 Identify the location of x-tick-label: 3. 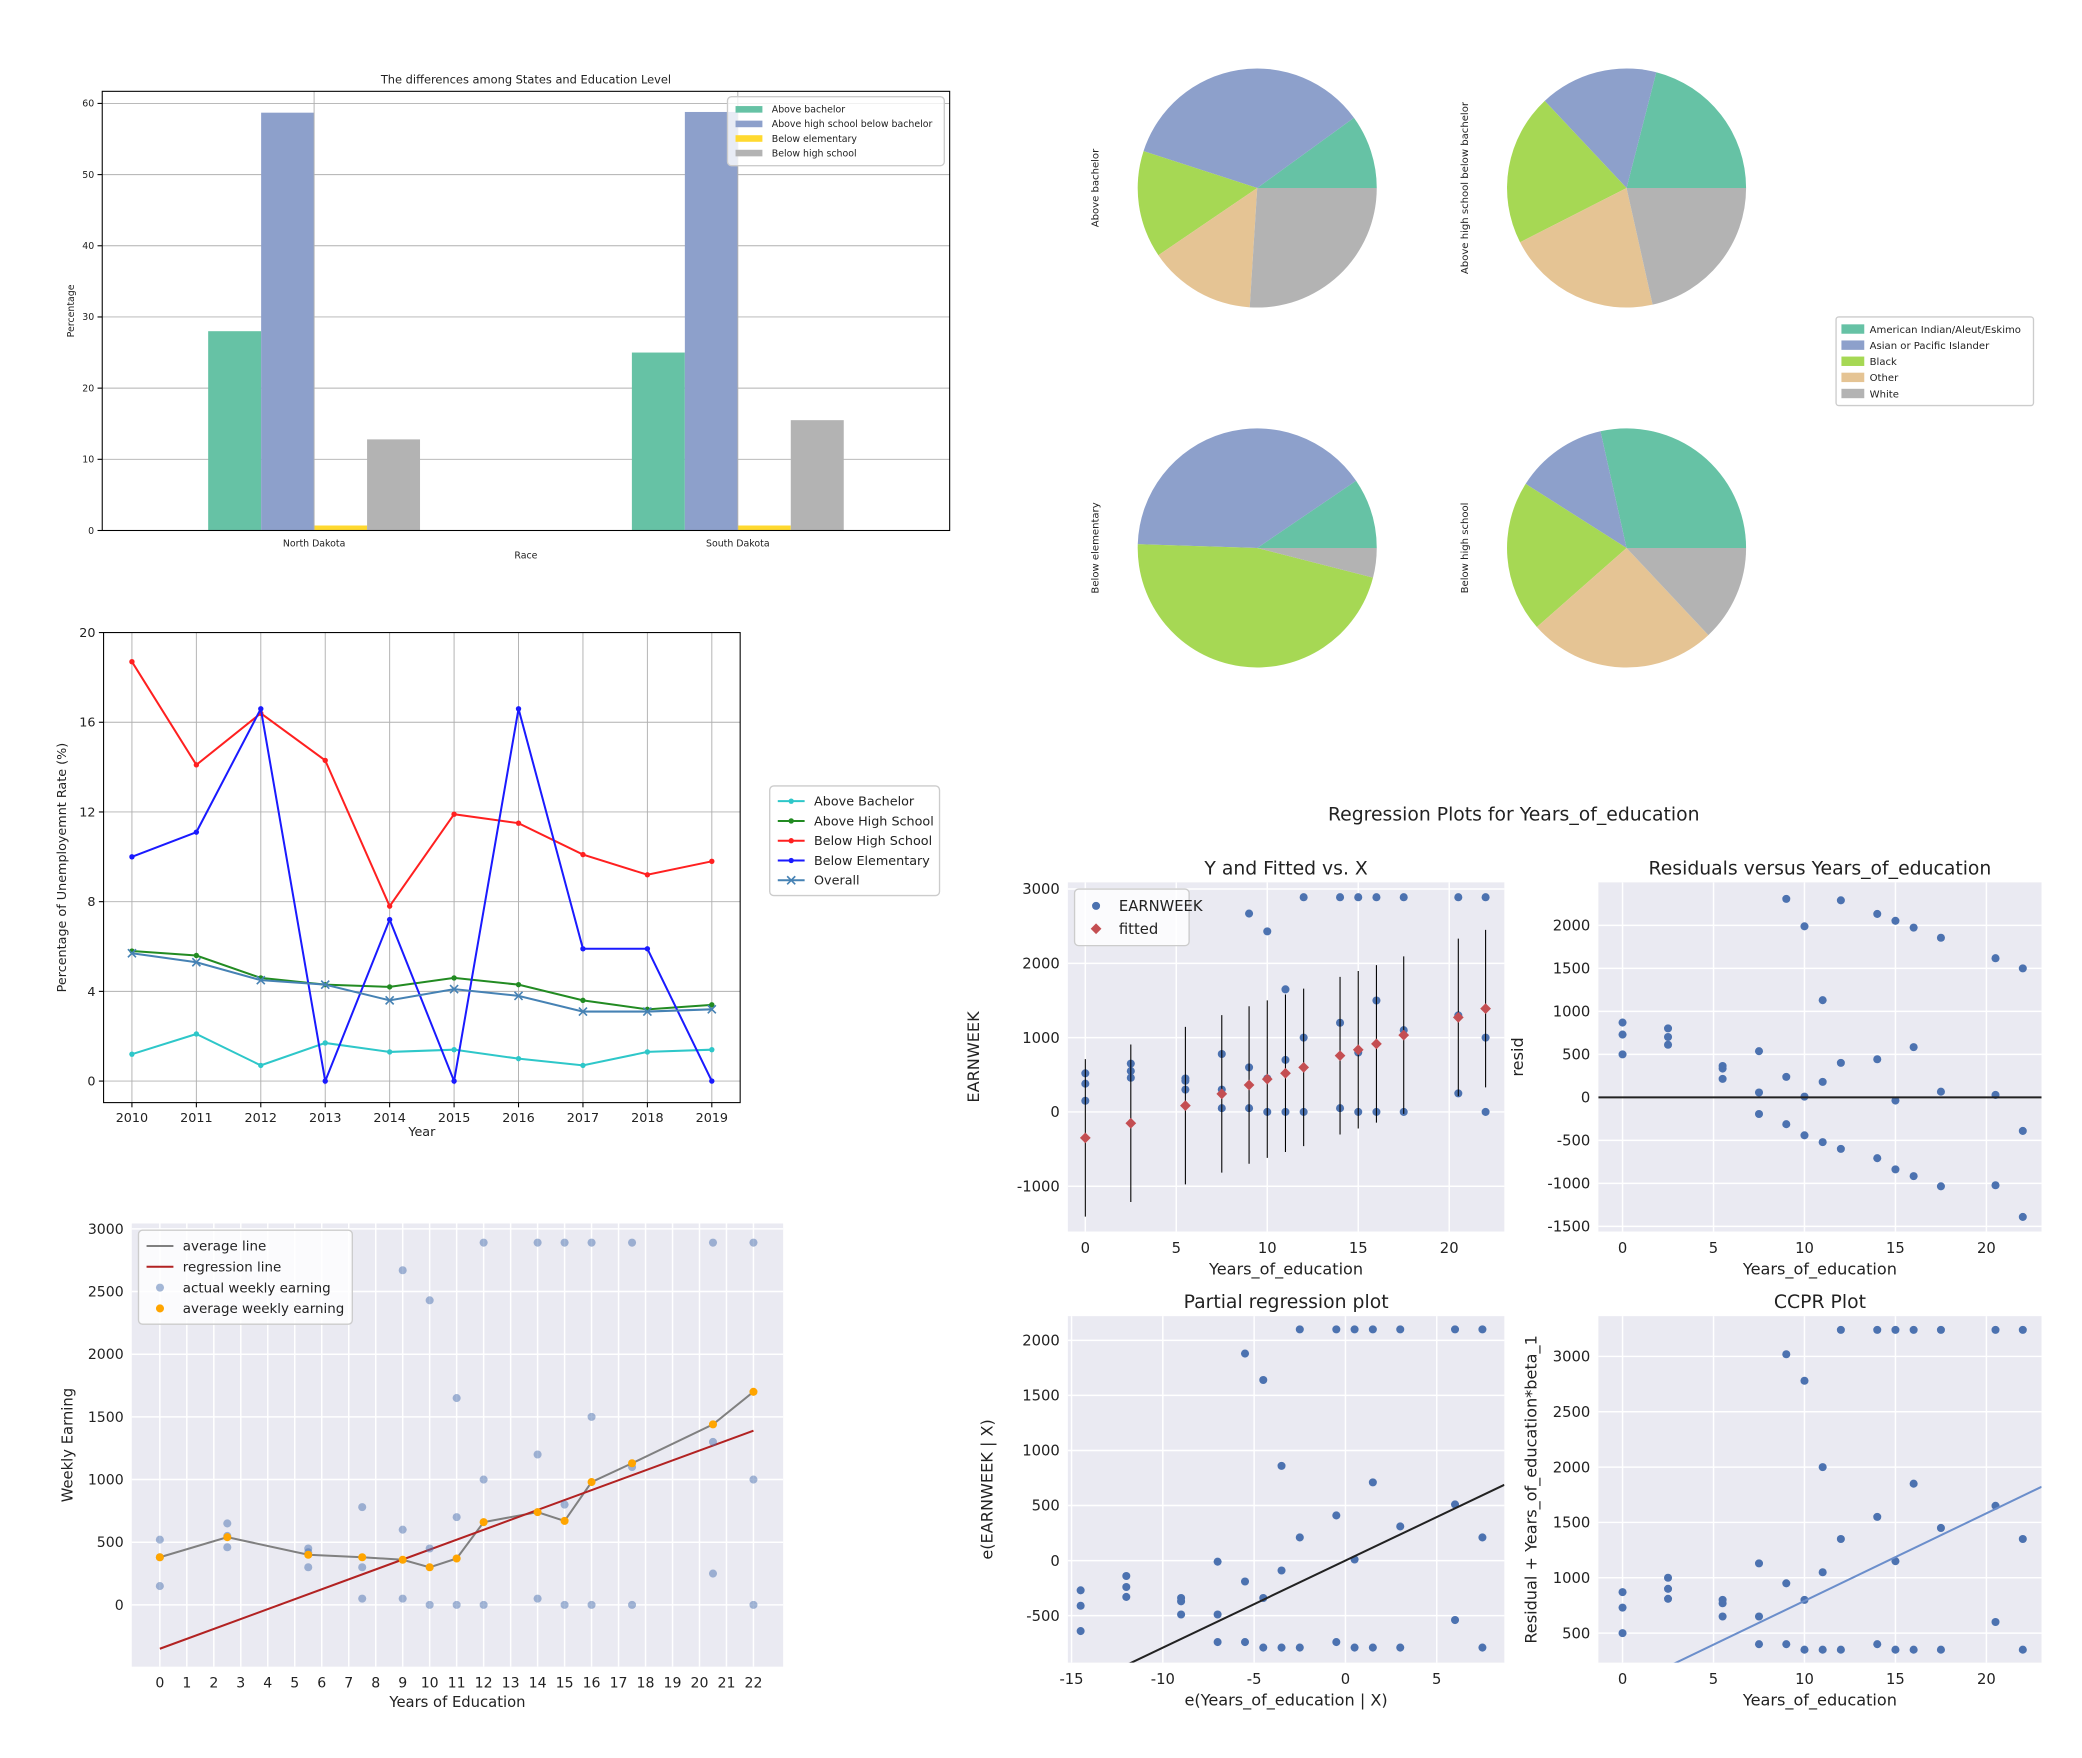
(240, 1683).